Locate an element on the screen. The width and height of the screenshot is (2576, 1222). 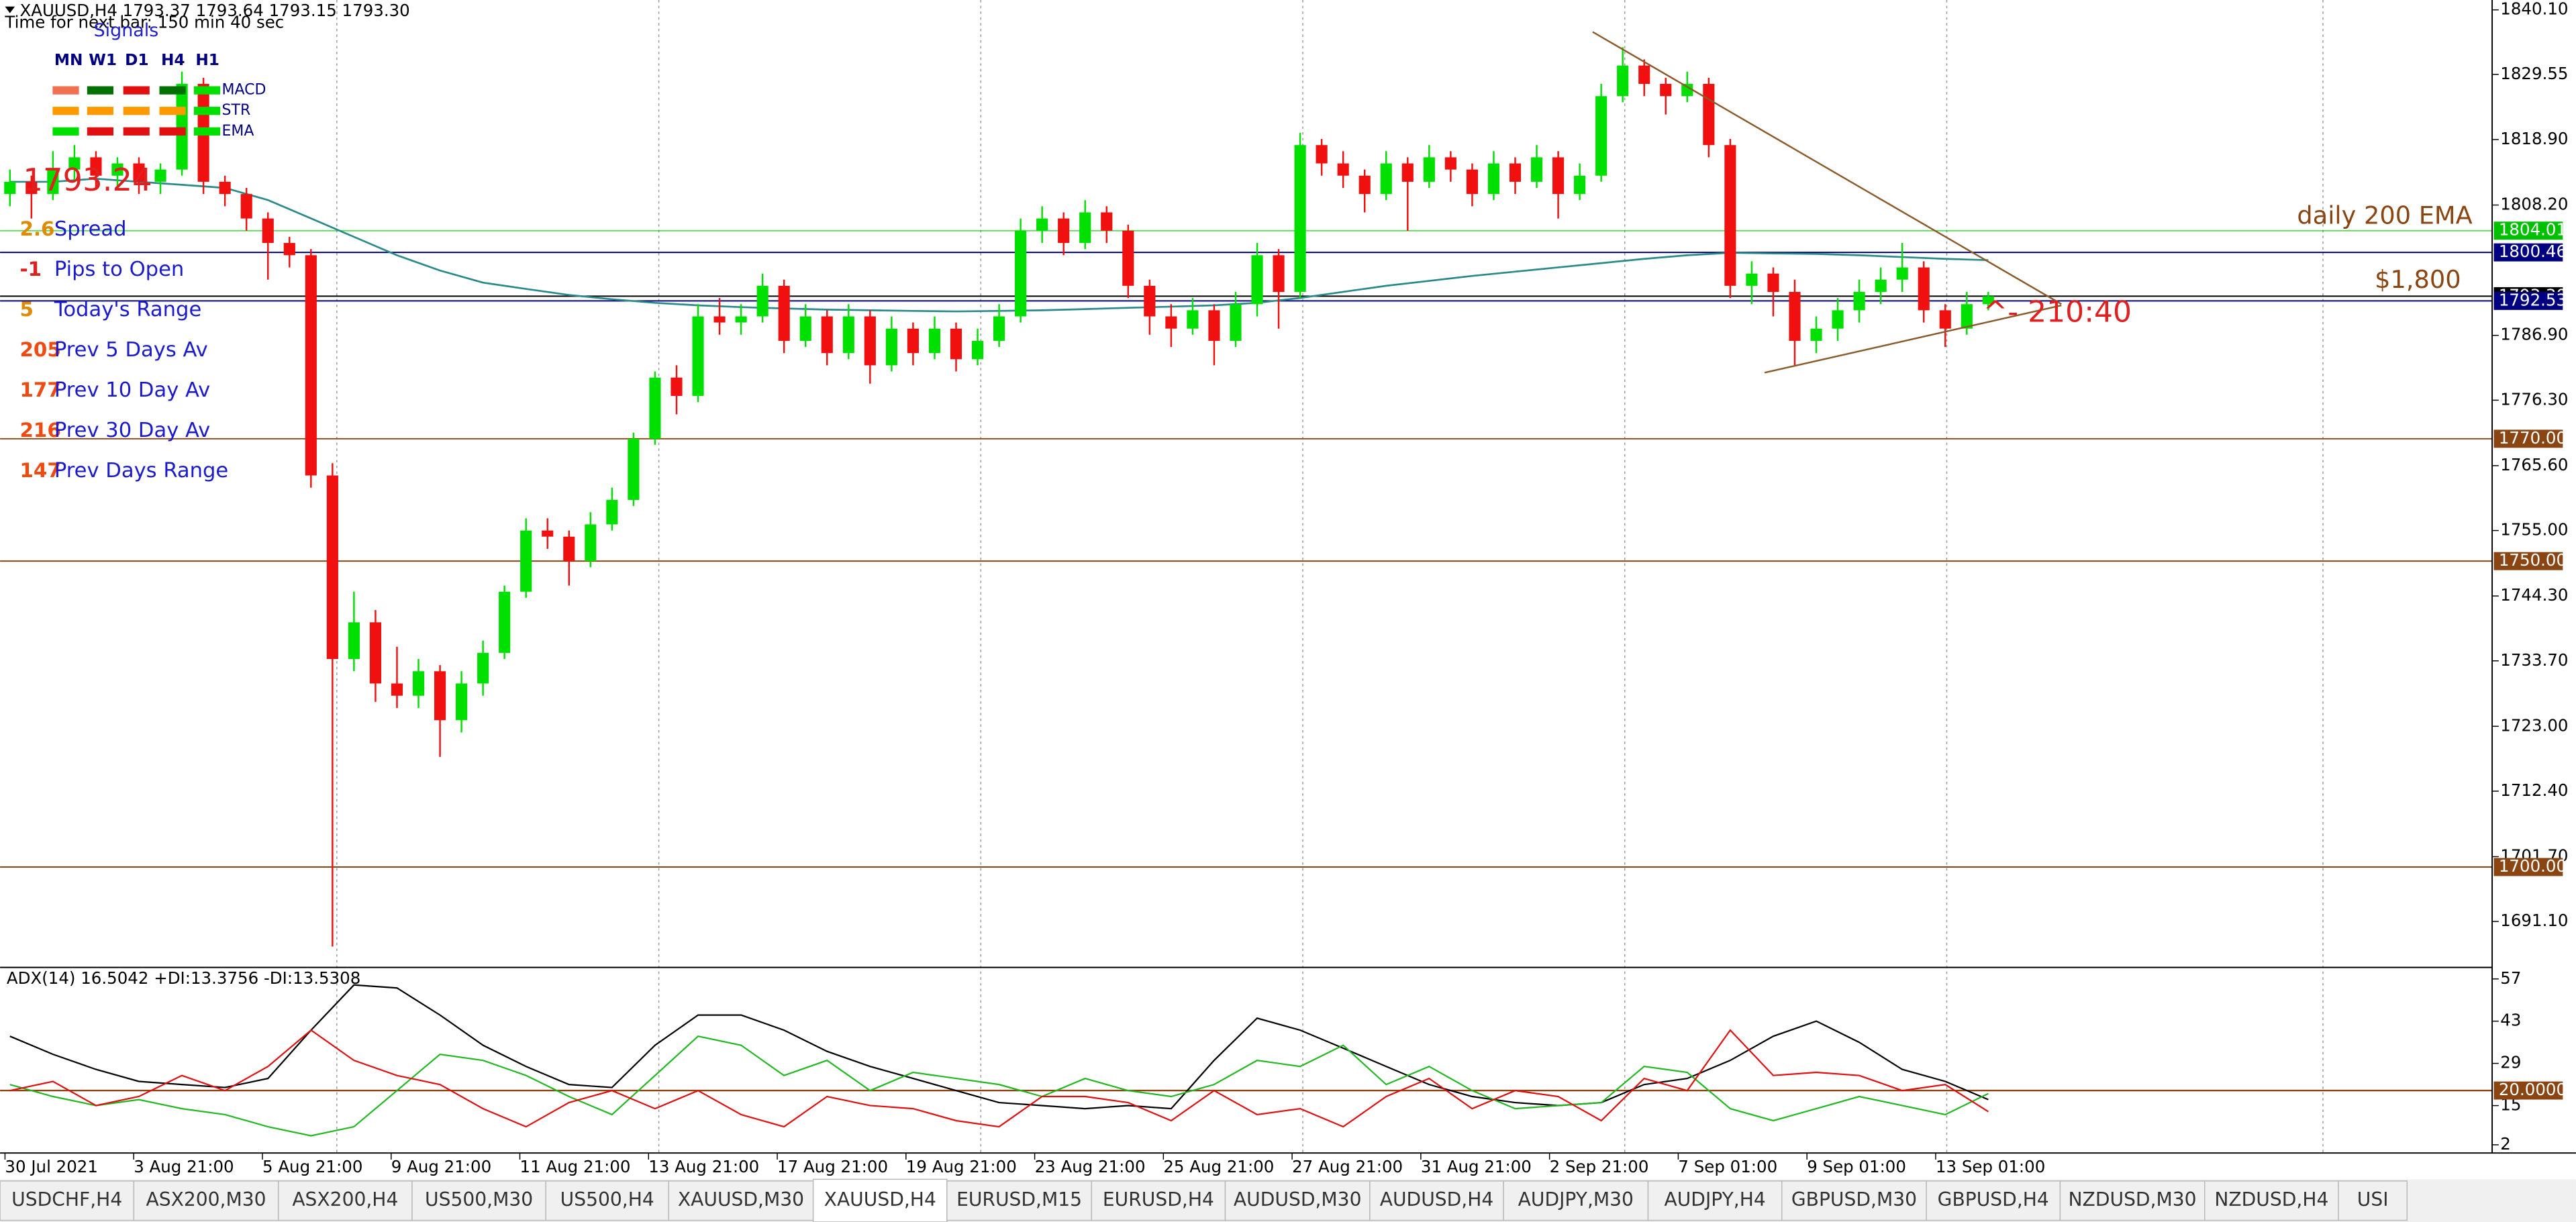
tab-label: US500,H4 is located at coordinates (607, 1199).